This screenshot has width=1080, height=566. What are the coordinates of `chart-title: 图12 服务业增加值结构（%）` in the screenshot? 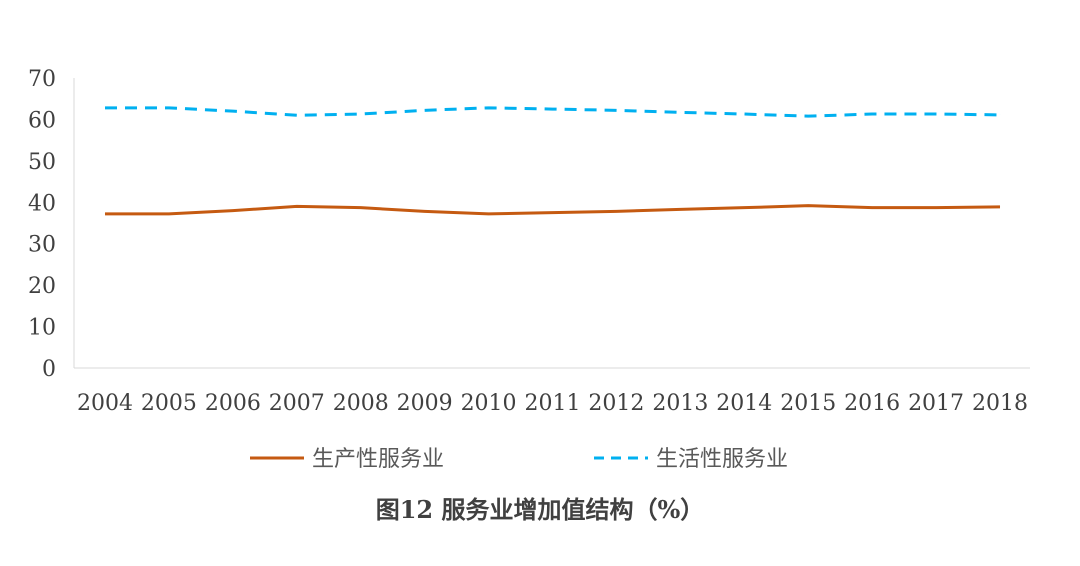 It's located at (540, 509).